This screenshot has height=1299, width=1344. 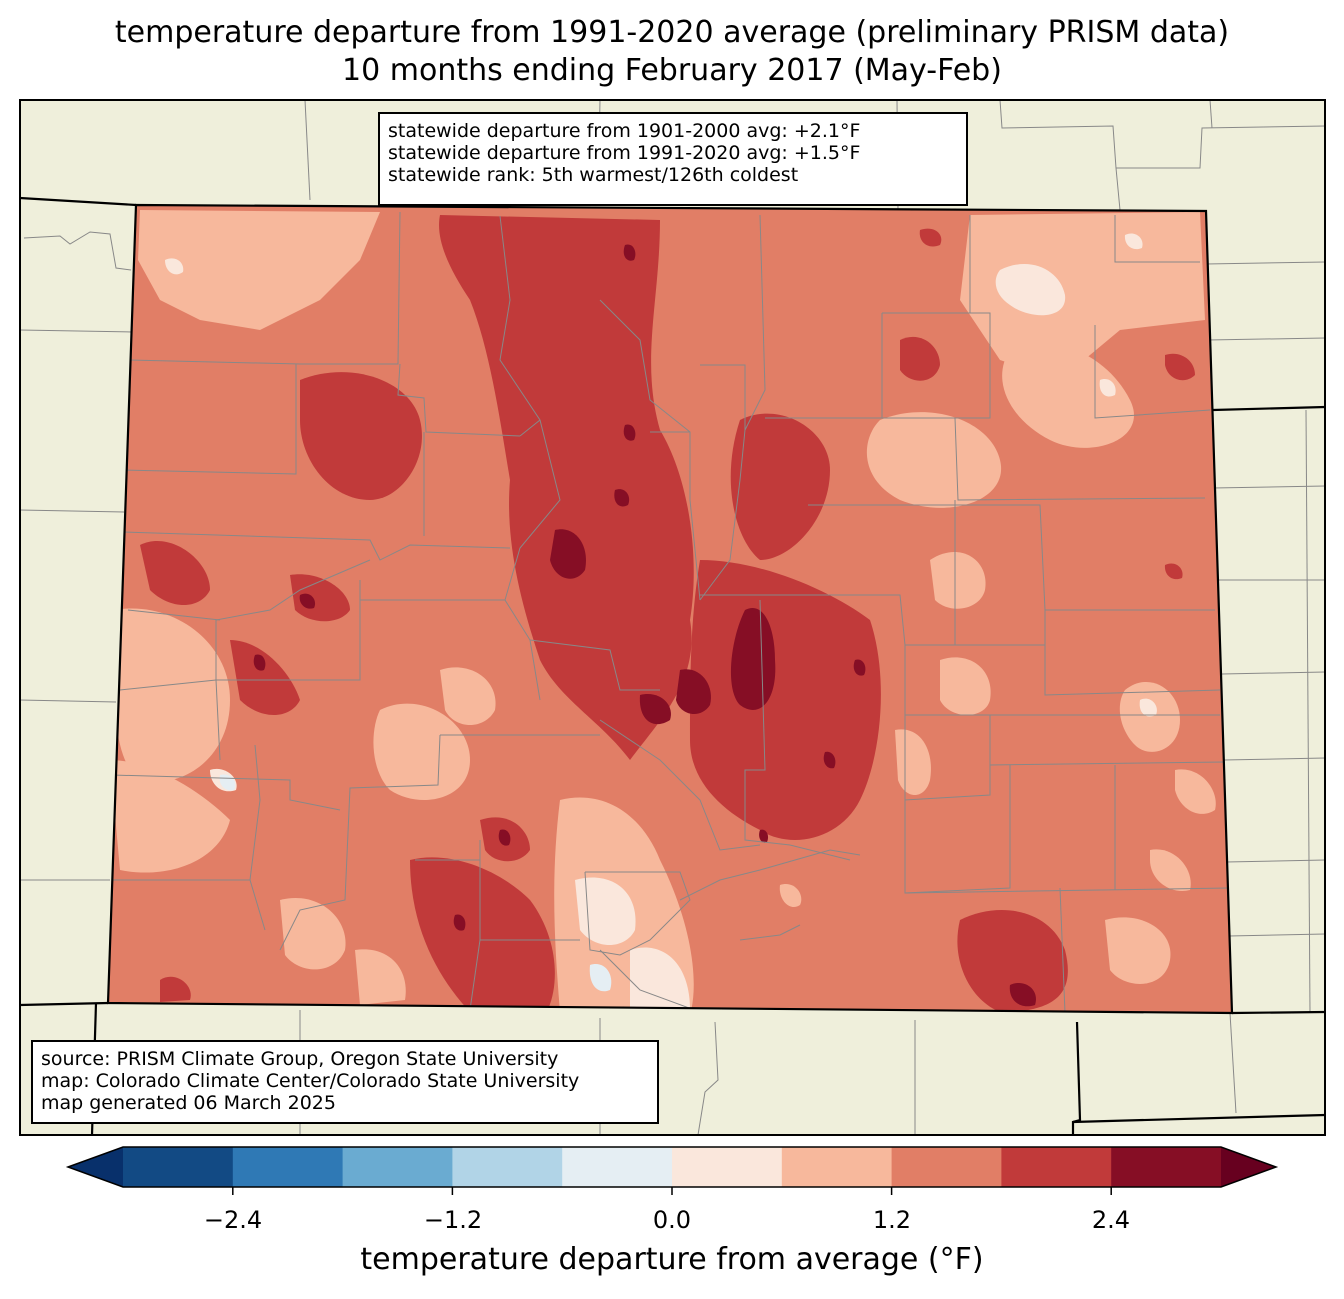 I want to click on colorbar-tick-label: 0.0, so click(x=672, y=1220).